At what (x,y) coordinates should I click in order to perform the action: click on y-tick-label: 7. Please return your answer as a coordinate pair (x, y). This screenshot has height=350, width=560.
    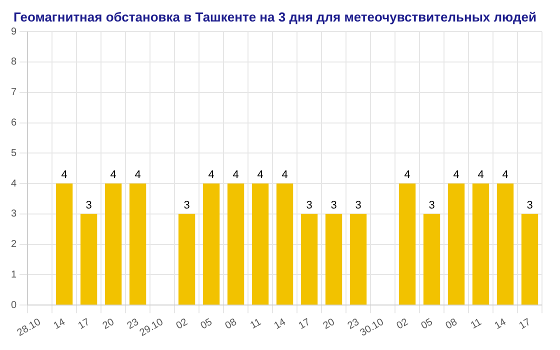
    Looking at the image, I should click on (14, 92).